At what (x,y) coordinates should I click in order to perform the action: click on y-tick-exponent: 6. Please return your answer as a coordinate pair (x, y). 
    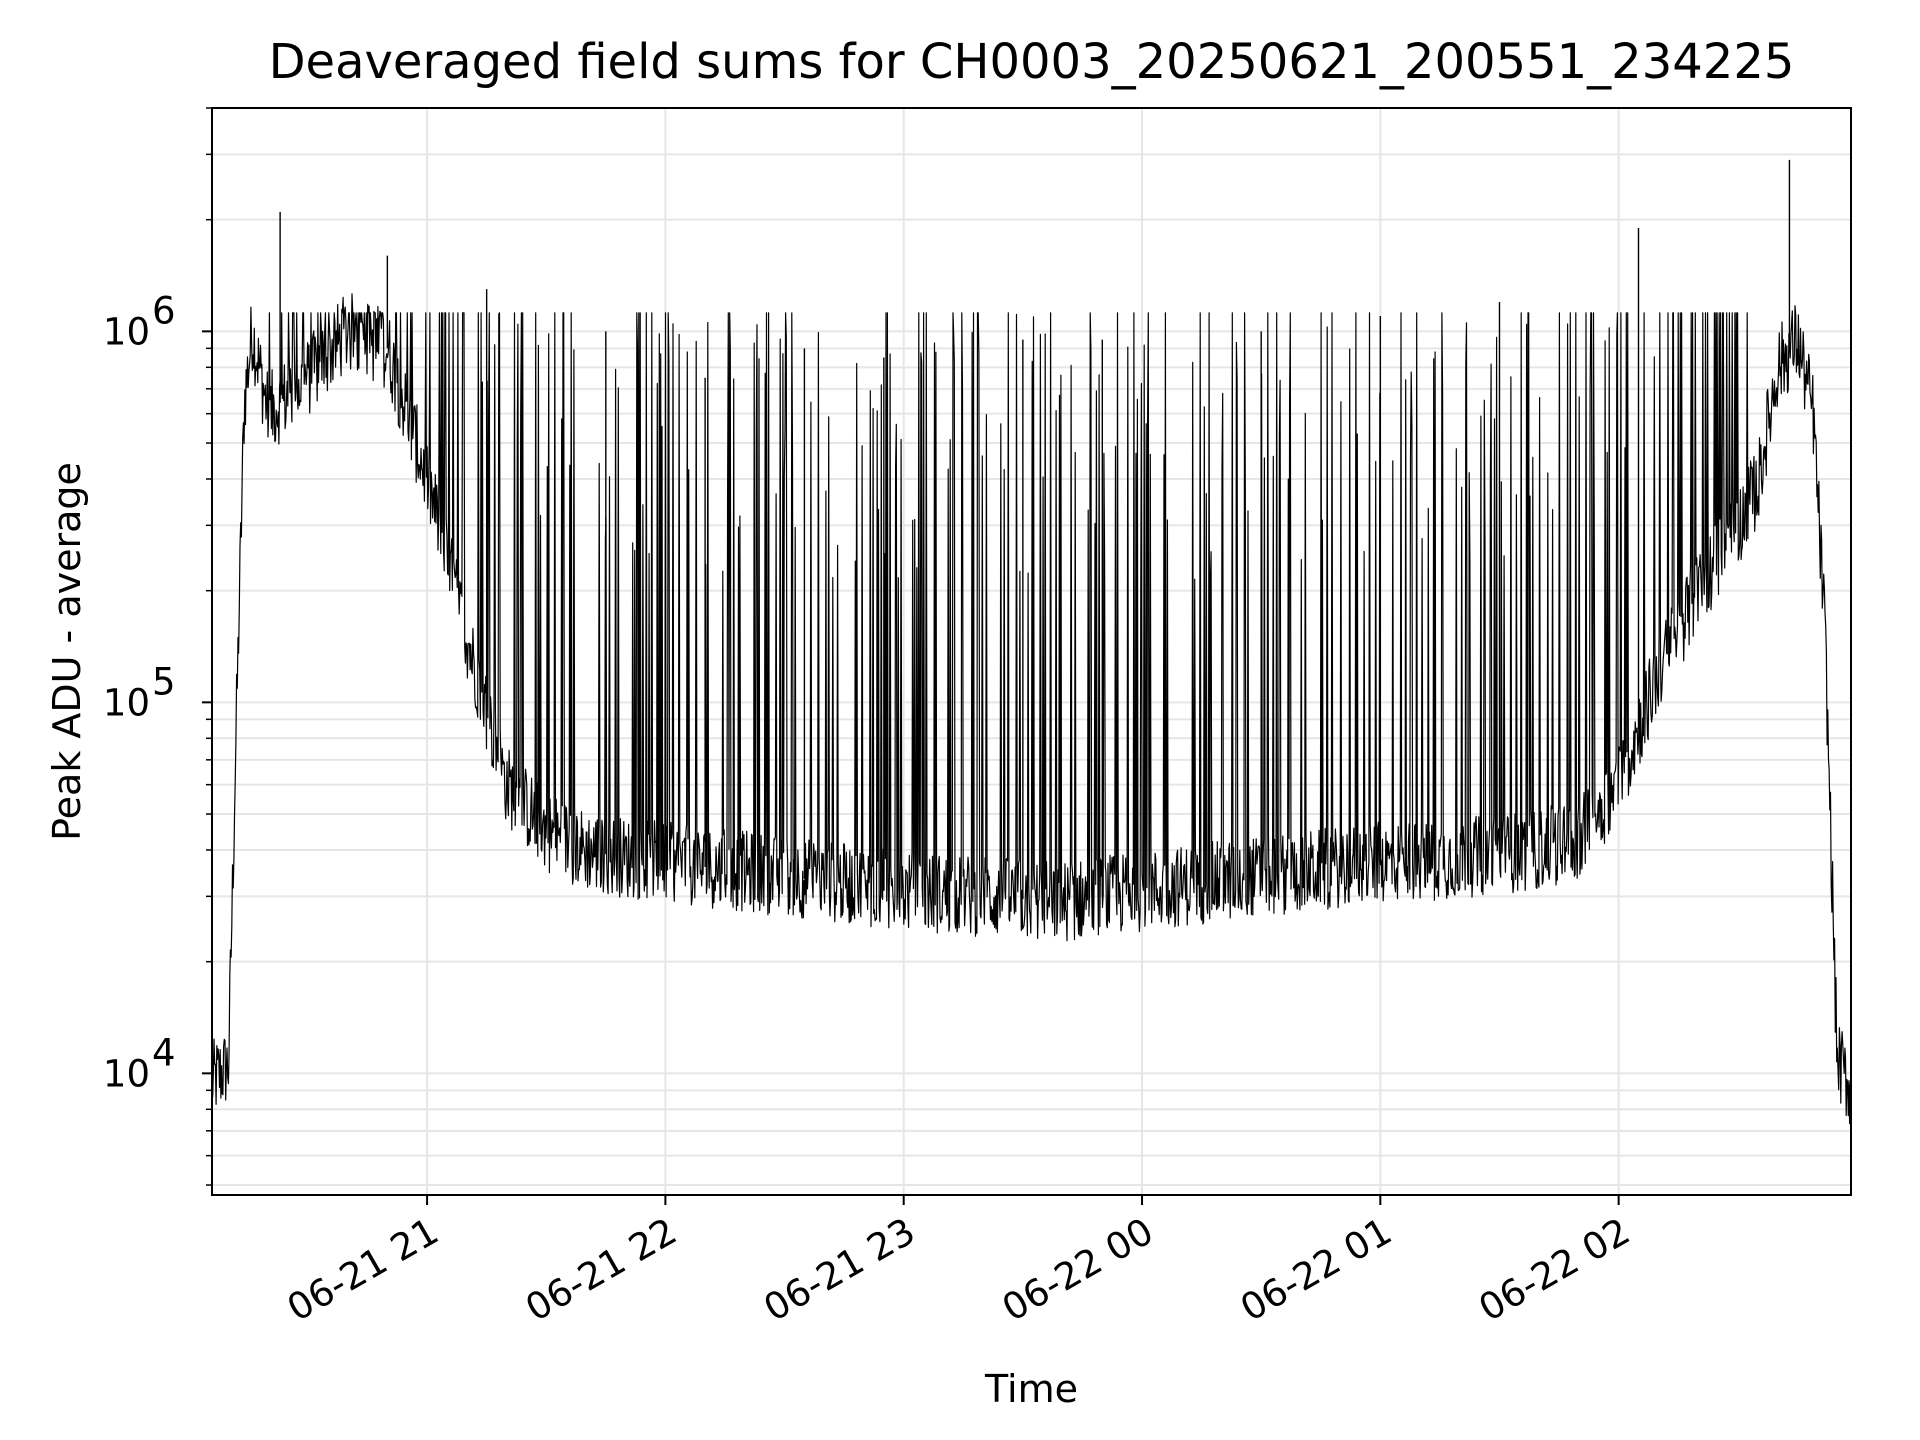
    Looking at the image, I should click on (164, 310).